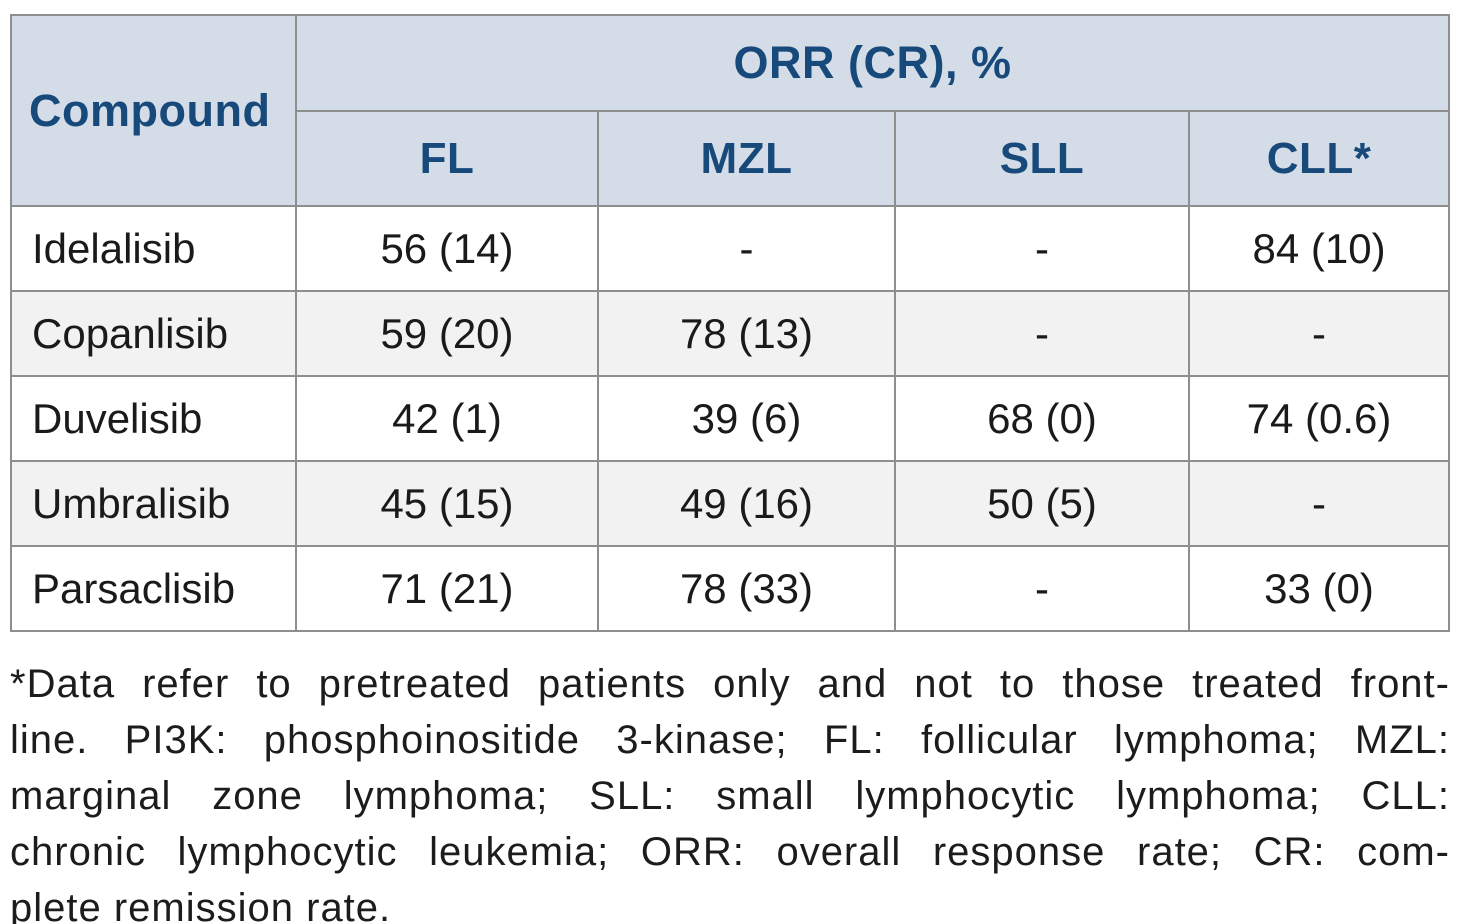 The width and height of the screenshot is (1459, 924). I want to click on cell-value: 49 (16), so click(746, 503).